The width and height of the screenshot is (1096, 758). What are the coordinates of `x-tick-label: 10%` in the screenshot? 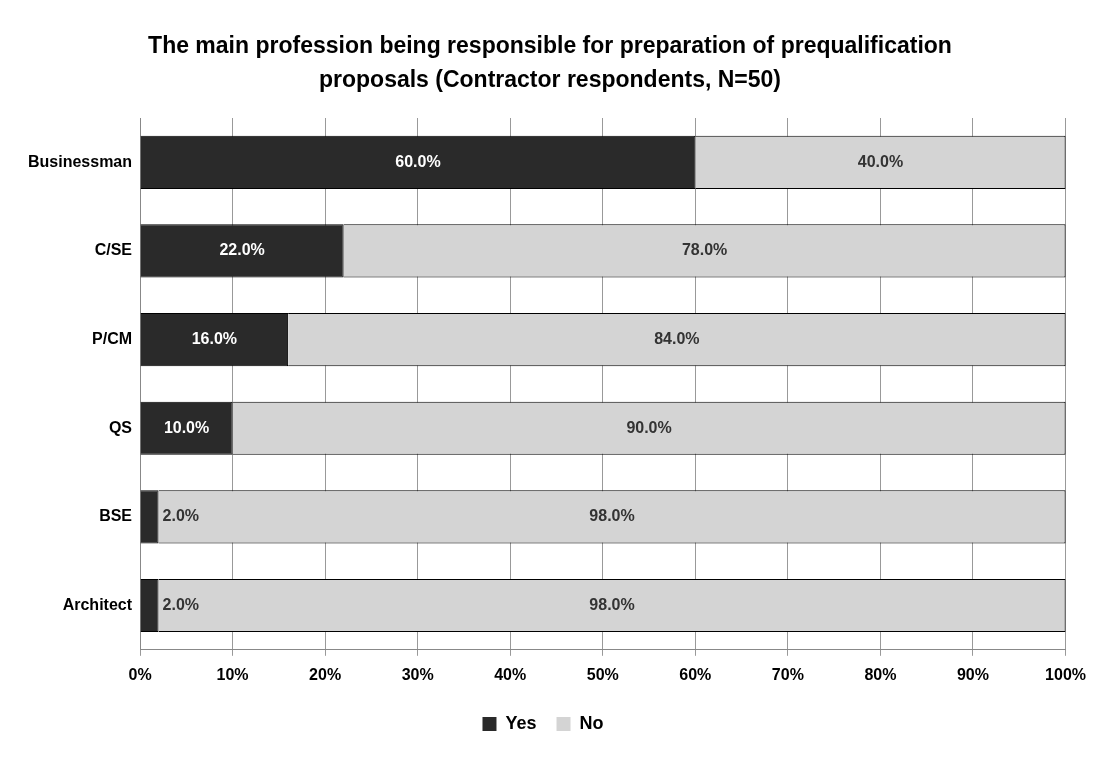 It's located at (232, 674).